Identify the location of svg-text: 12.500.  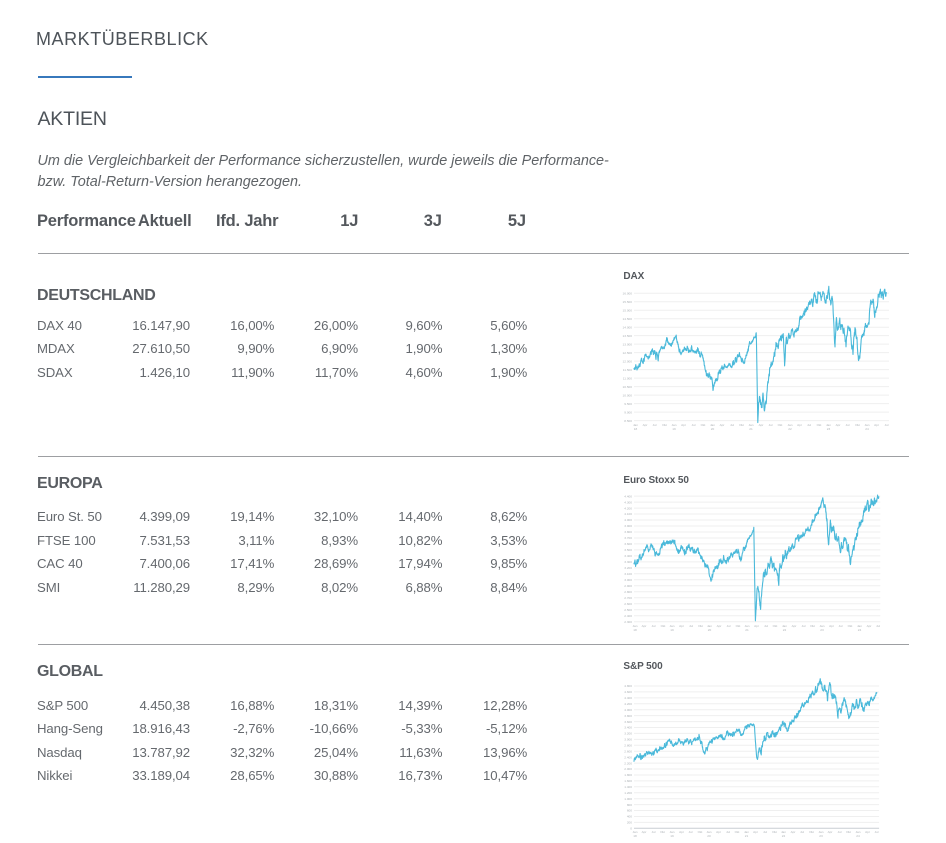
(628, 353).